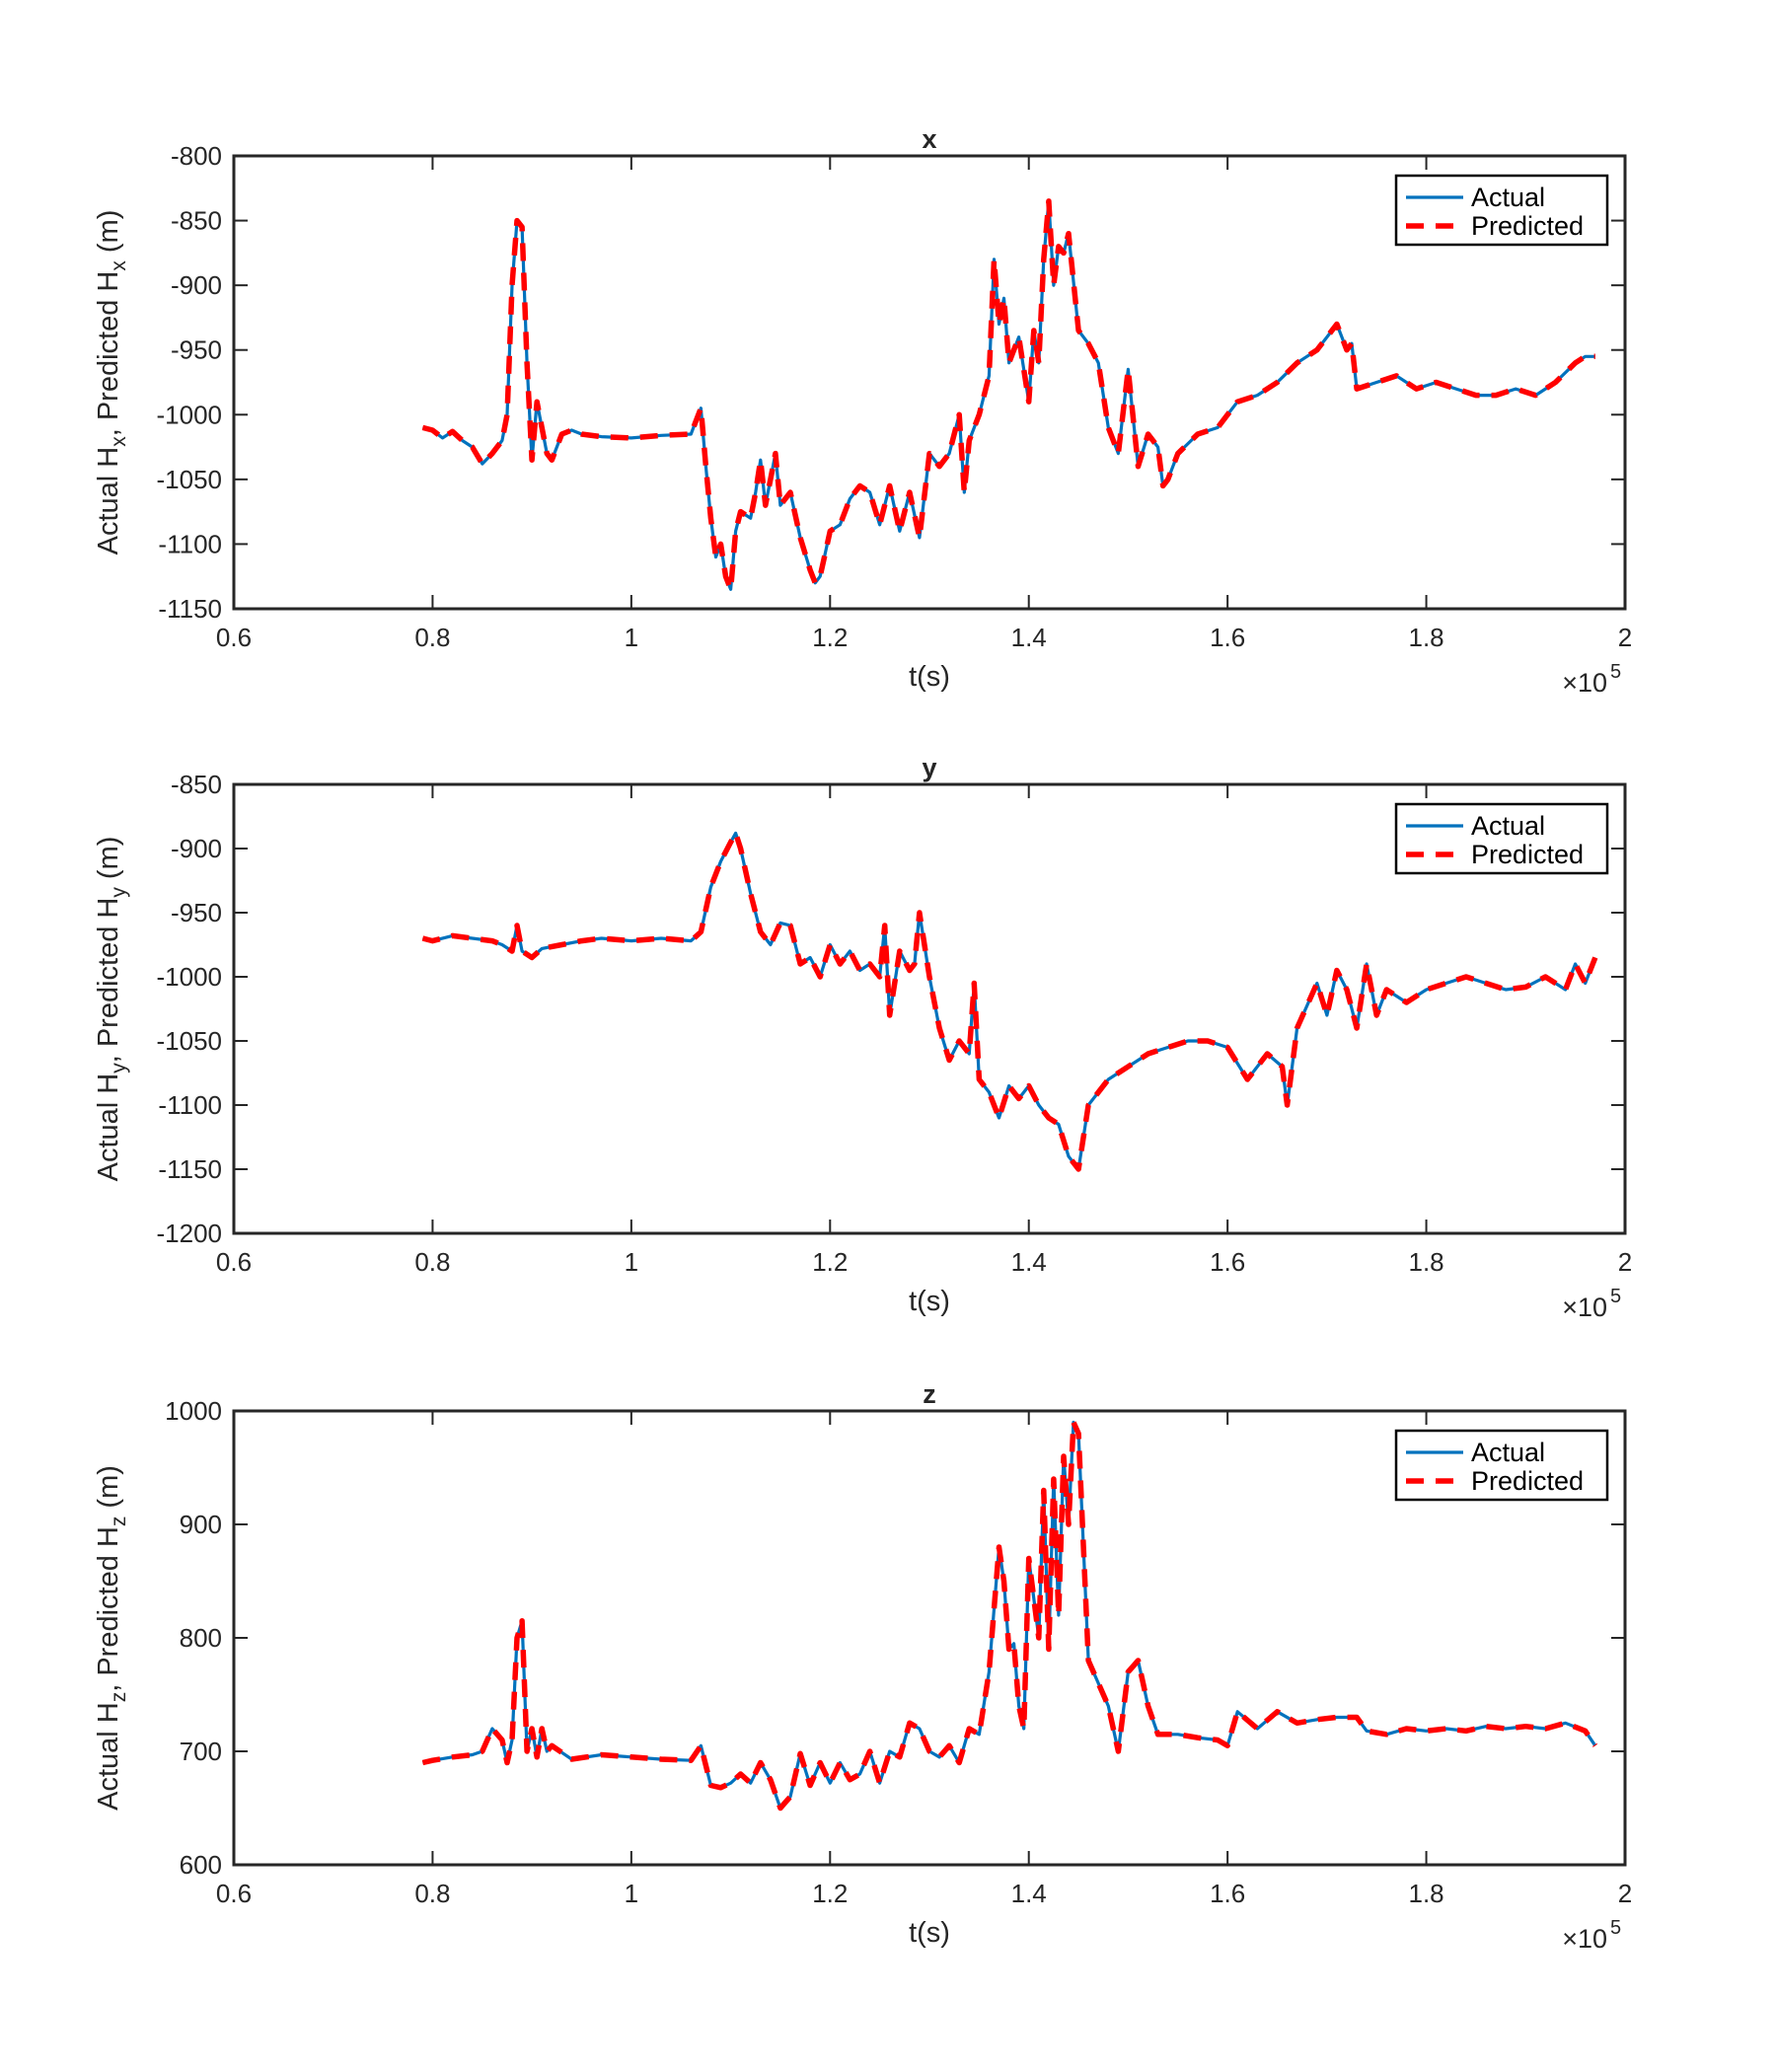 The width and height of the screenshot is (1776, 2072). I want to click on y-axis-label: Actual Hz, Predicted Hz (m), so click(112, 1638).